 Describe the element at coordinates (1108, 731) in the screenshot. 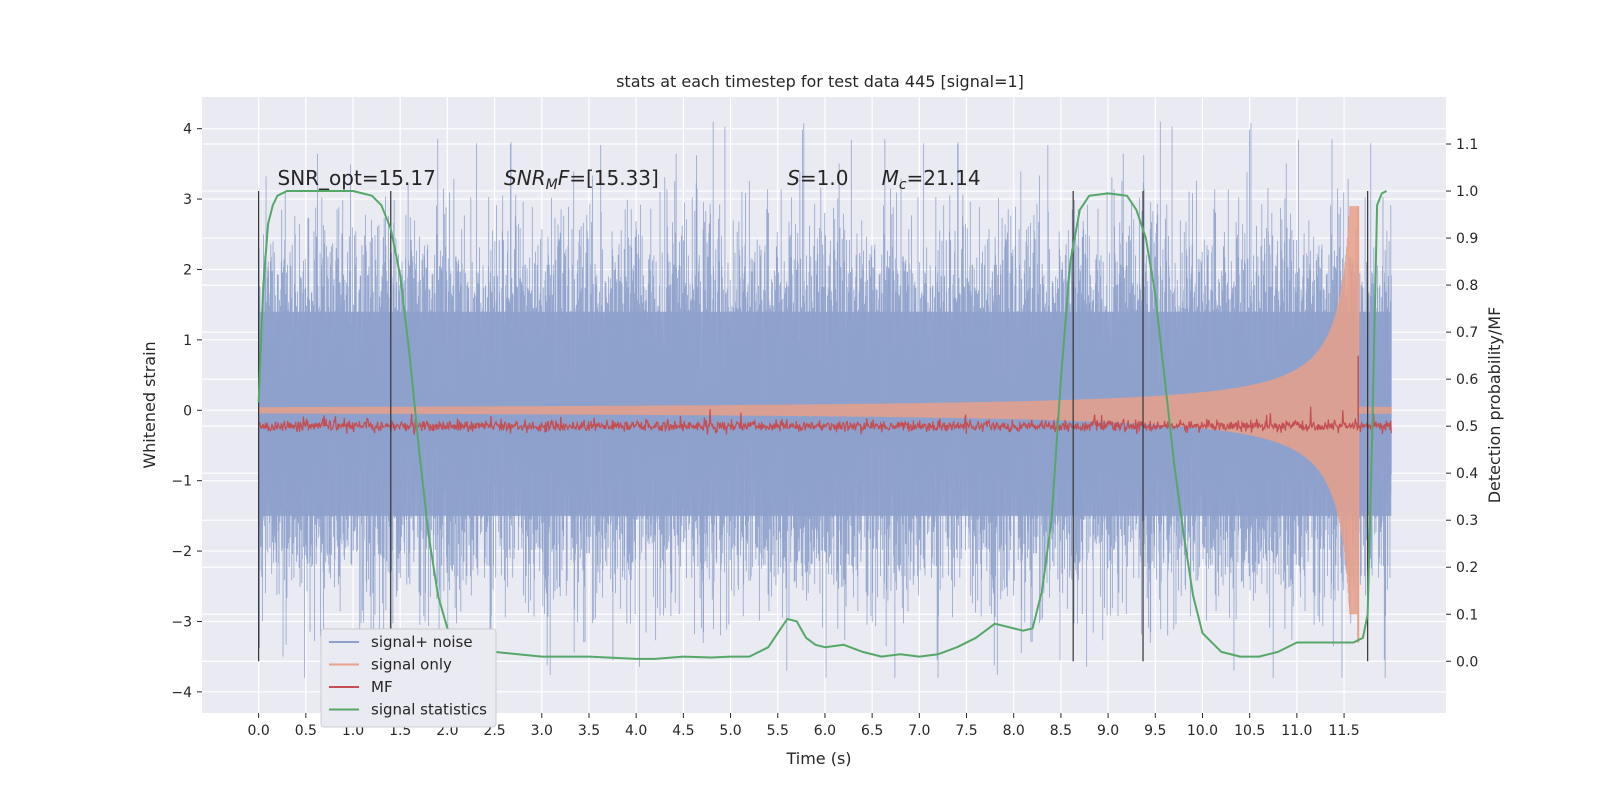

I see `x-tick-label: 9.0` at that location.